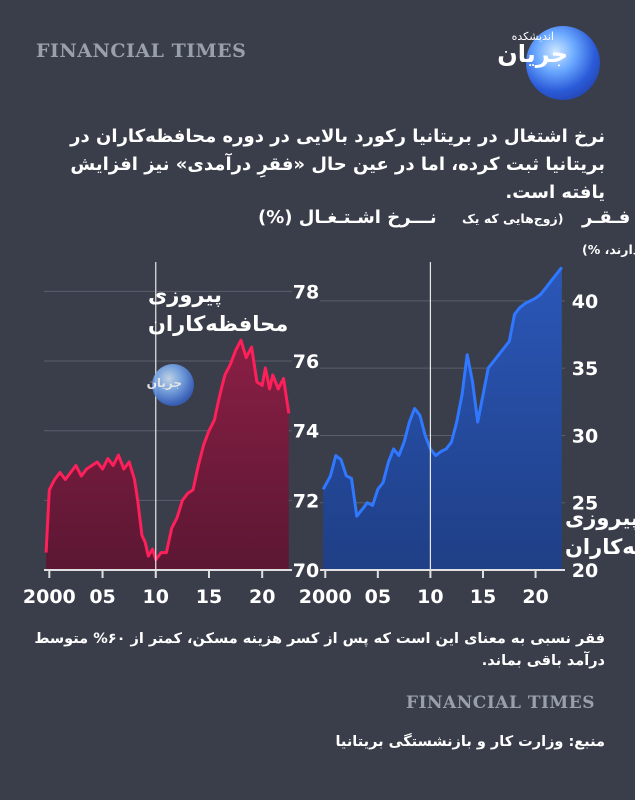 This screenshot has width=635, height=800. What do you see at coordinates (306, 571) in the screenshot?
I see `y-tick-label: 70` at bounding box center [306, 571].